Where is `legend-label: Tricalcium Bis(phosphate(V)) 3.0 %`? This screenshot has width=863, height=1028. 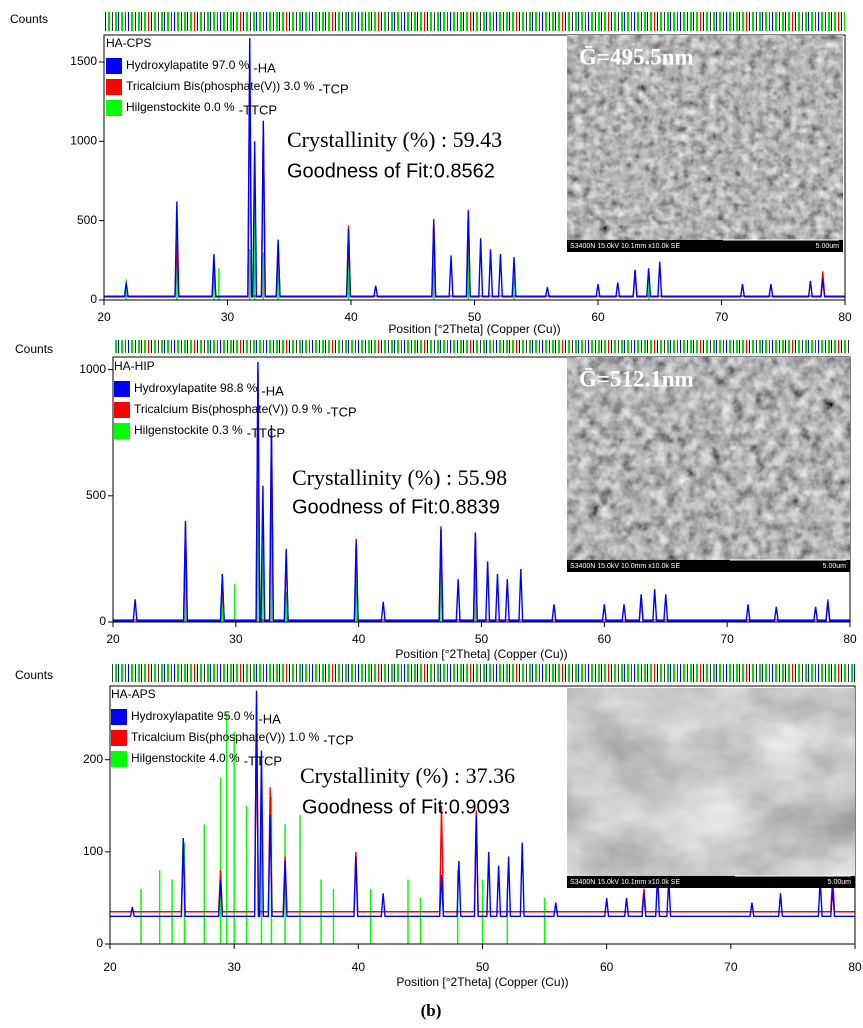 legend-label: Tricalcium Bis(phosphate(V)) 3.0 % is located at coordinates (220, 86).